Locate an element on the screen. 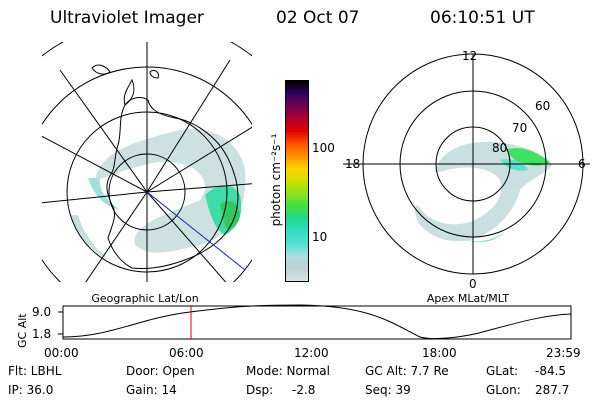 Image resolution: width=600 pixels, height=400 pixels. mlt-0-label: 0 is located at coordinates (473, 284).